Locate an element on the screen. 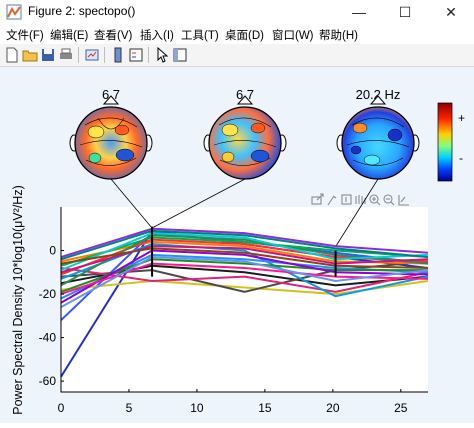 The width and height of the screenshot is (474, 428). menu-insert: 插入(I) is located at coordinates (157, 36).